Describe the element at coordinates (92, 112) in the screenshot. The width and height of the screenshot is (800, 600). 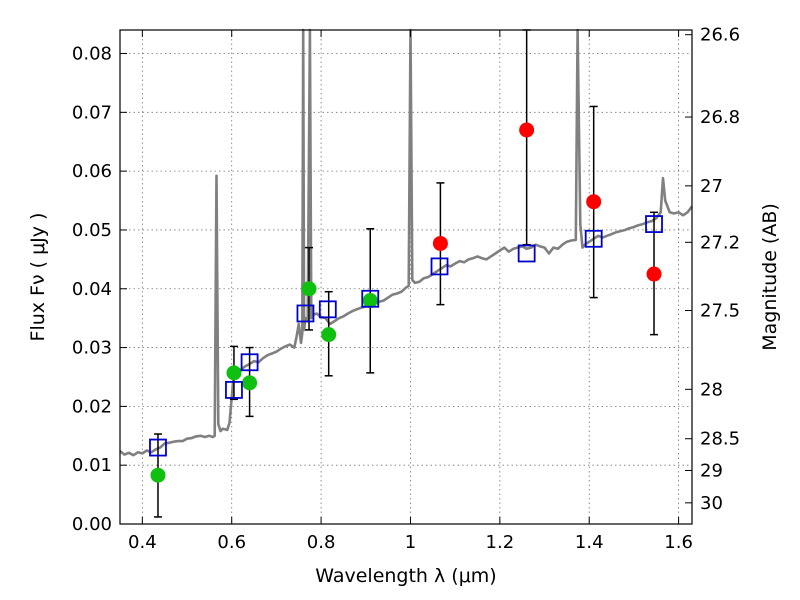
I see `y-tick-label: 0.07` at that location.